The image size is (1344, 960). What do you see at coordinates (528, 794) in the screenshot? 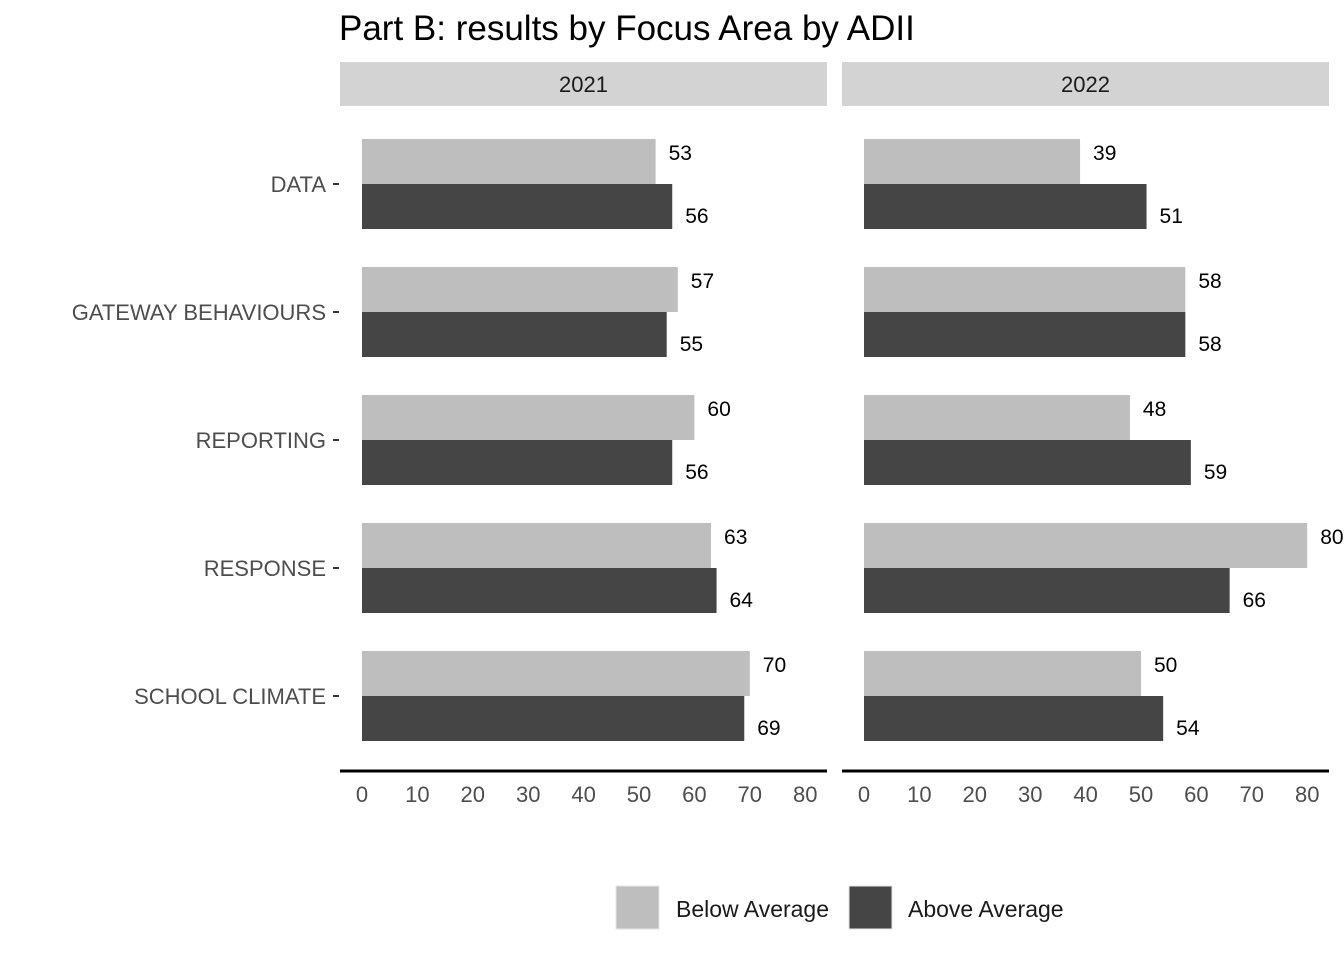
I see `x-tick-label-2021-30: 30` at bounding box center [528, 794].